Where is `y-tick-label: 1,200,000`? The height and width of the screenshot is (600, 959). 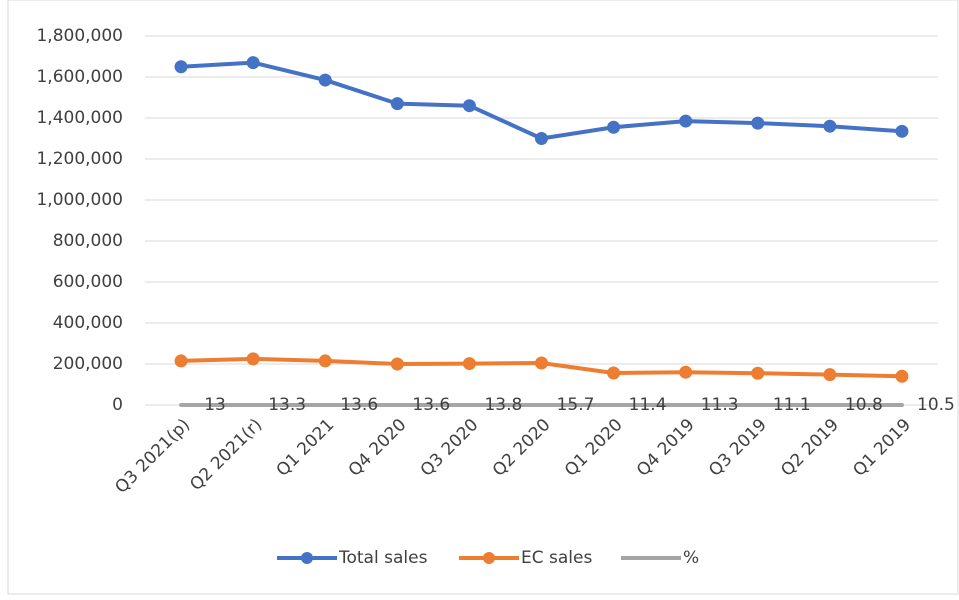 y-tick-label: 1,200,000 is located at coordinates (79, 159).